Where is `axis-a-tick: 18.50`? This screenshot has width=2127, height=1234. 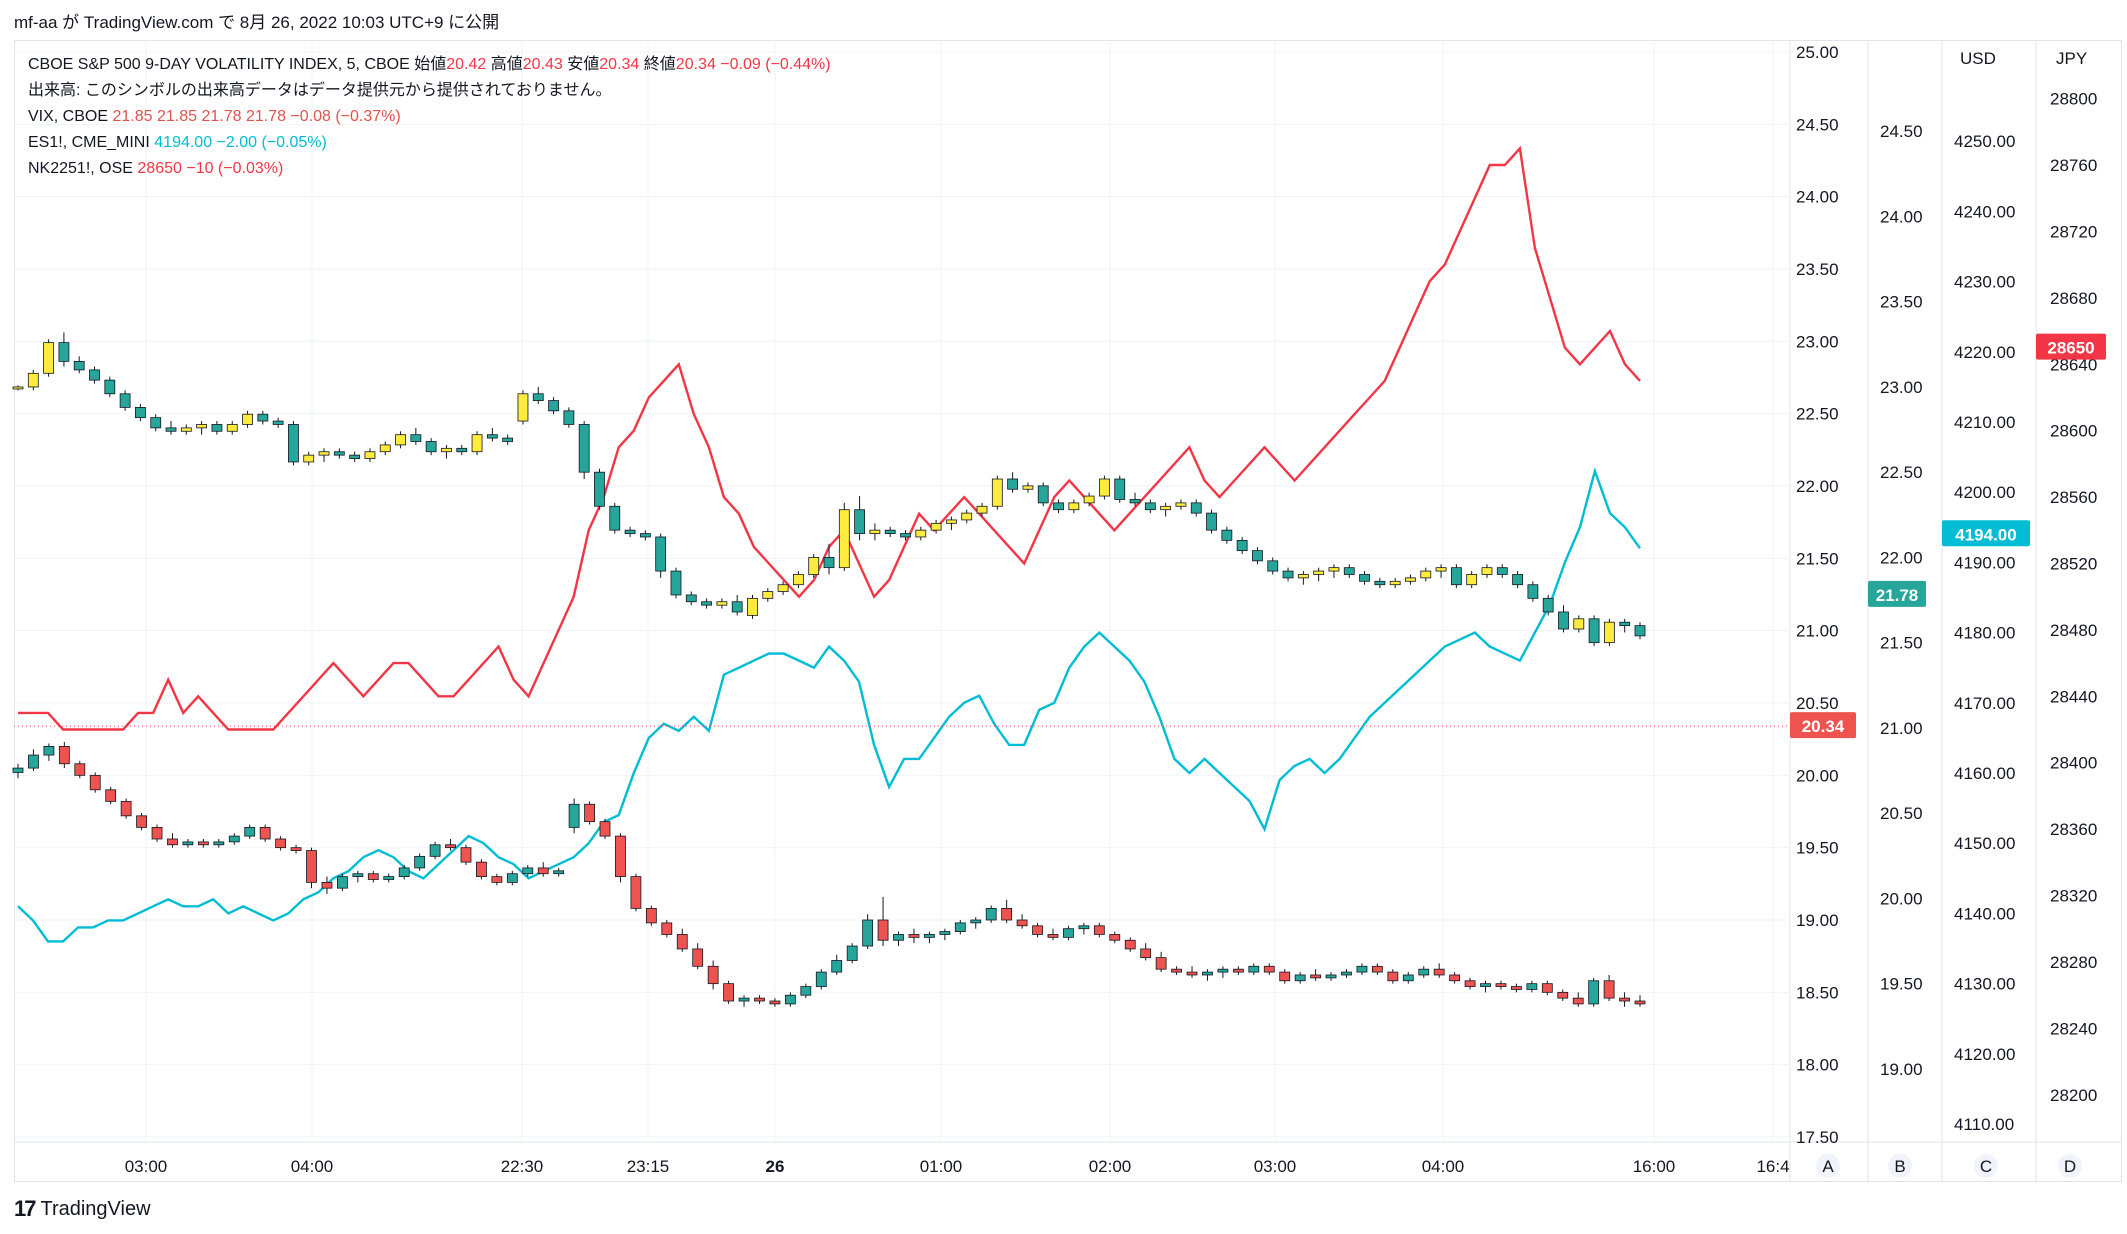
axis-a-tick: 18.50 is located at coordinates (1817, 992).